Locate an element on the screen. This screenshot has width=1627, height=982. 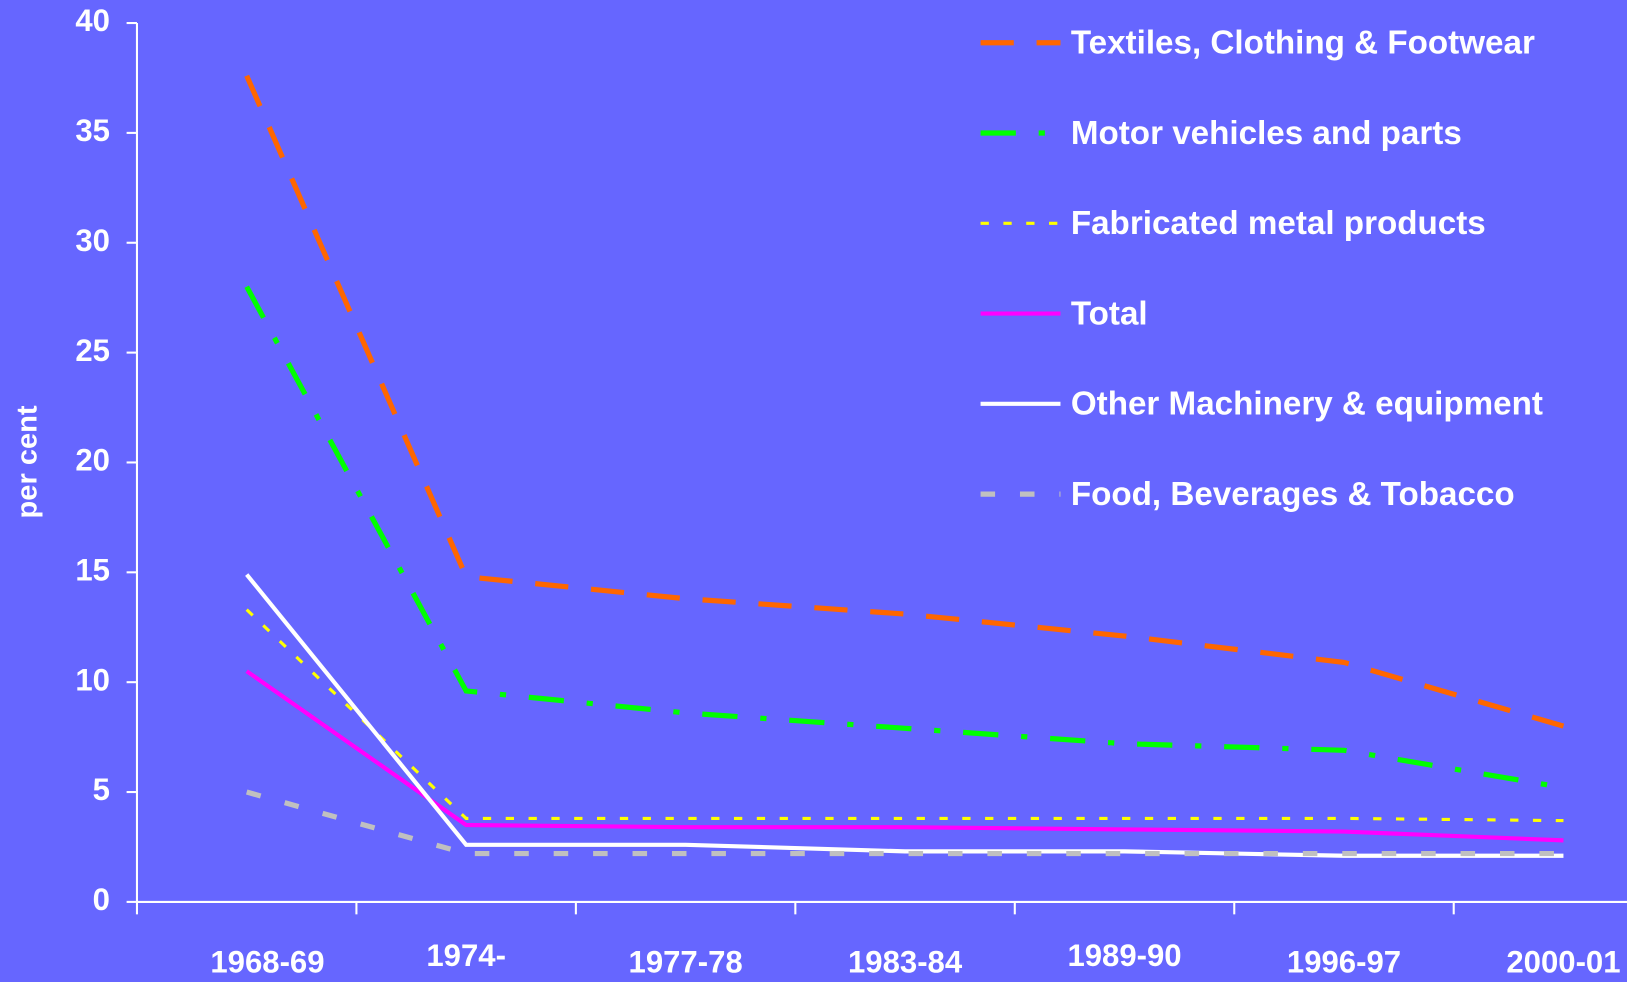
y-tick-label: 20 is located at coordinates (92, 460).